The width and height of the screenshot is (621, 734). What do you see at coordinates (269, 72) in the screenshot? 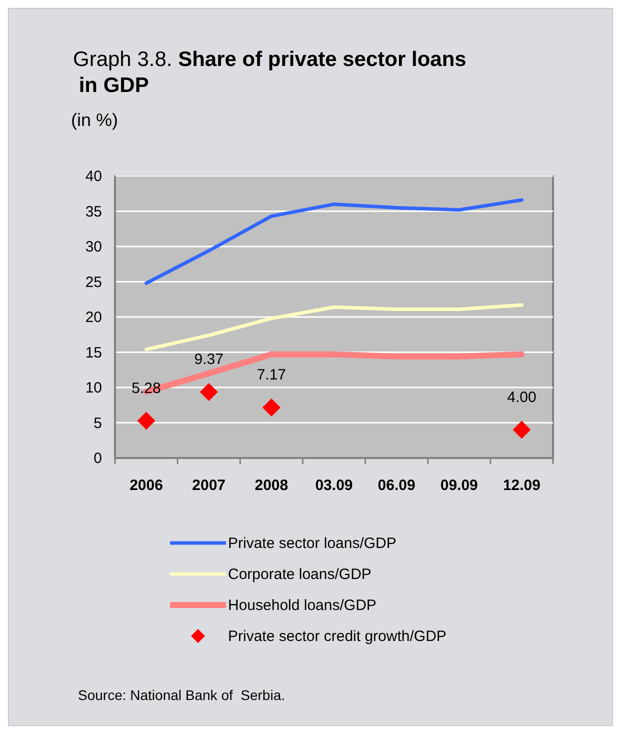
I see `chart-title: Graph 3.8. Share of private sector loans in GDP` at bounding box center [269, 72].